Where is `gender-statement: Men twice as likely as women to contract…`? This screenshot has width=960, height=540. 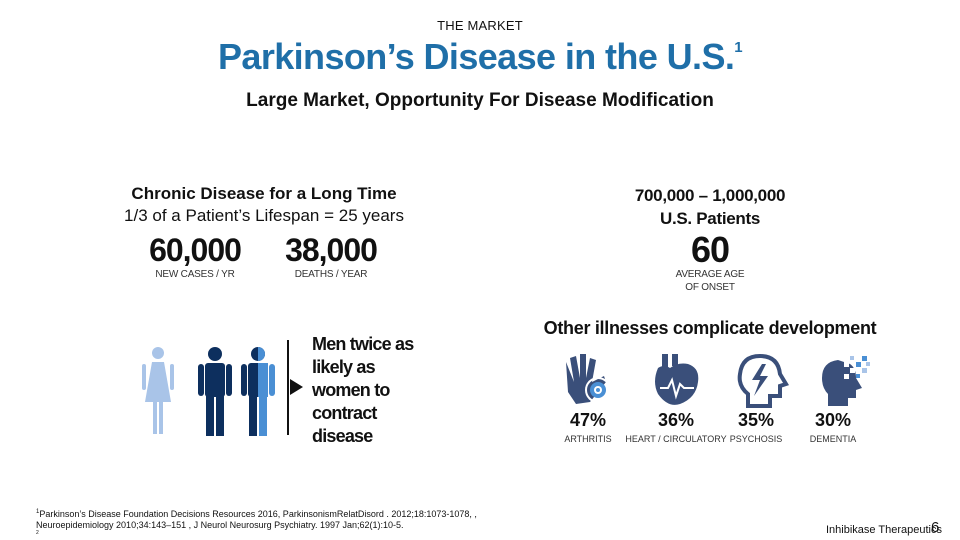
gender-statement: Men twice as likely as women to contract… is located at coordinates (363, 390).